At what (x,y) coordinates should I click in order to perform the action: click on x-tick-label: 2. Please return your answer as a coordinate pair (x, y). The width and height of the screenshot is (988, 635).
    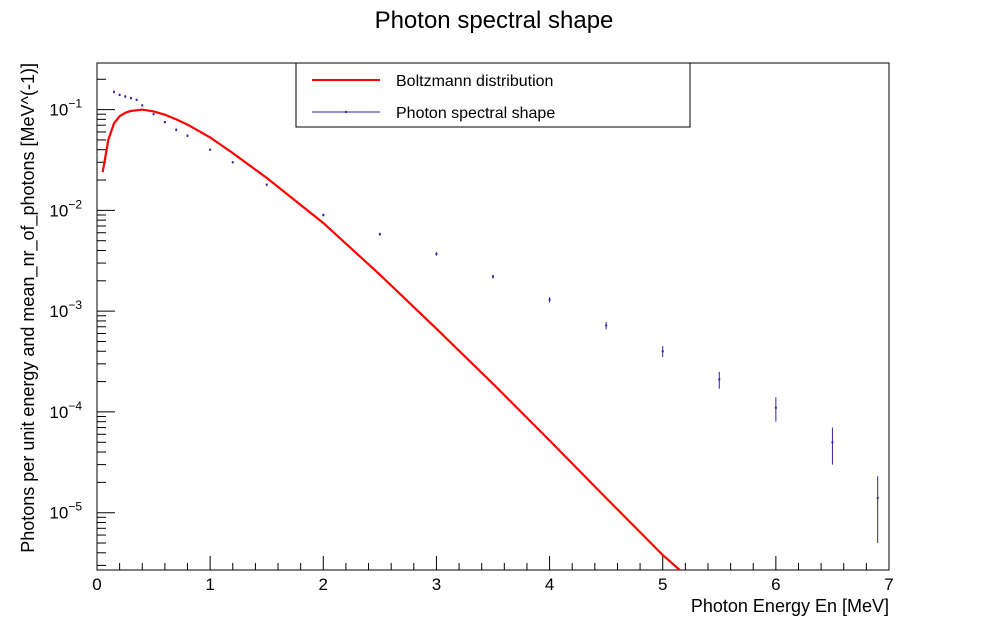
    Looking at the image, I should click on (323, 584).